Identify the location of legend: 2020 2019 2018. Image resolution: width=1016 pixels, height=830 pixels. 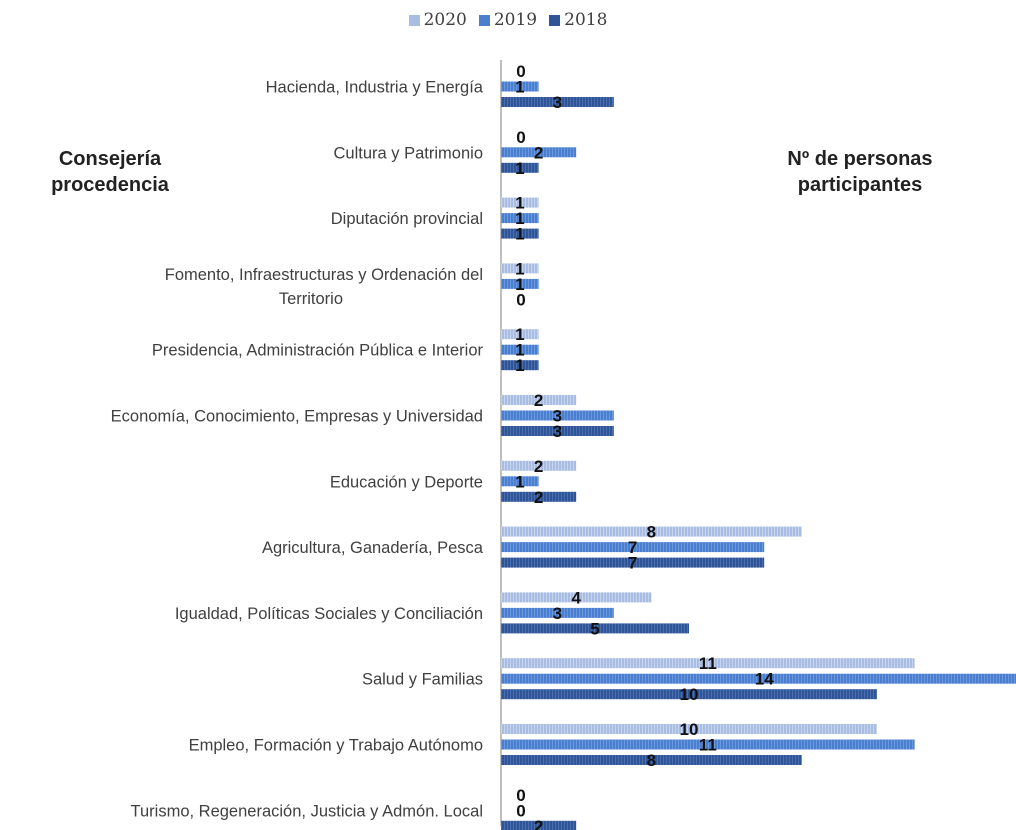
(508, 20).